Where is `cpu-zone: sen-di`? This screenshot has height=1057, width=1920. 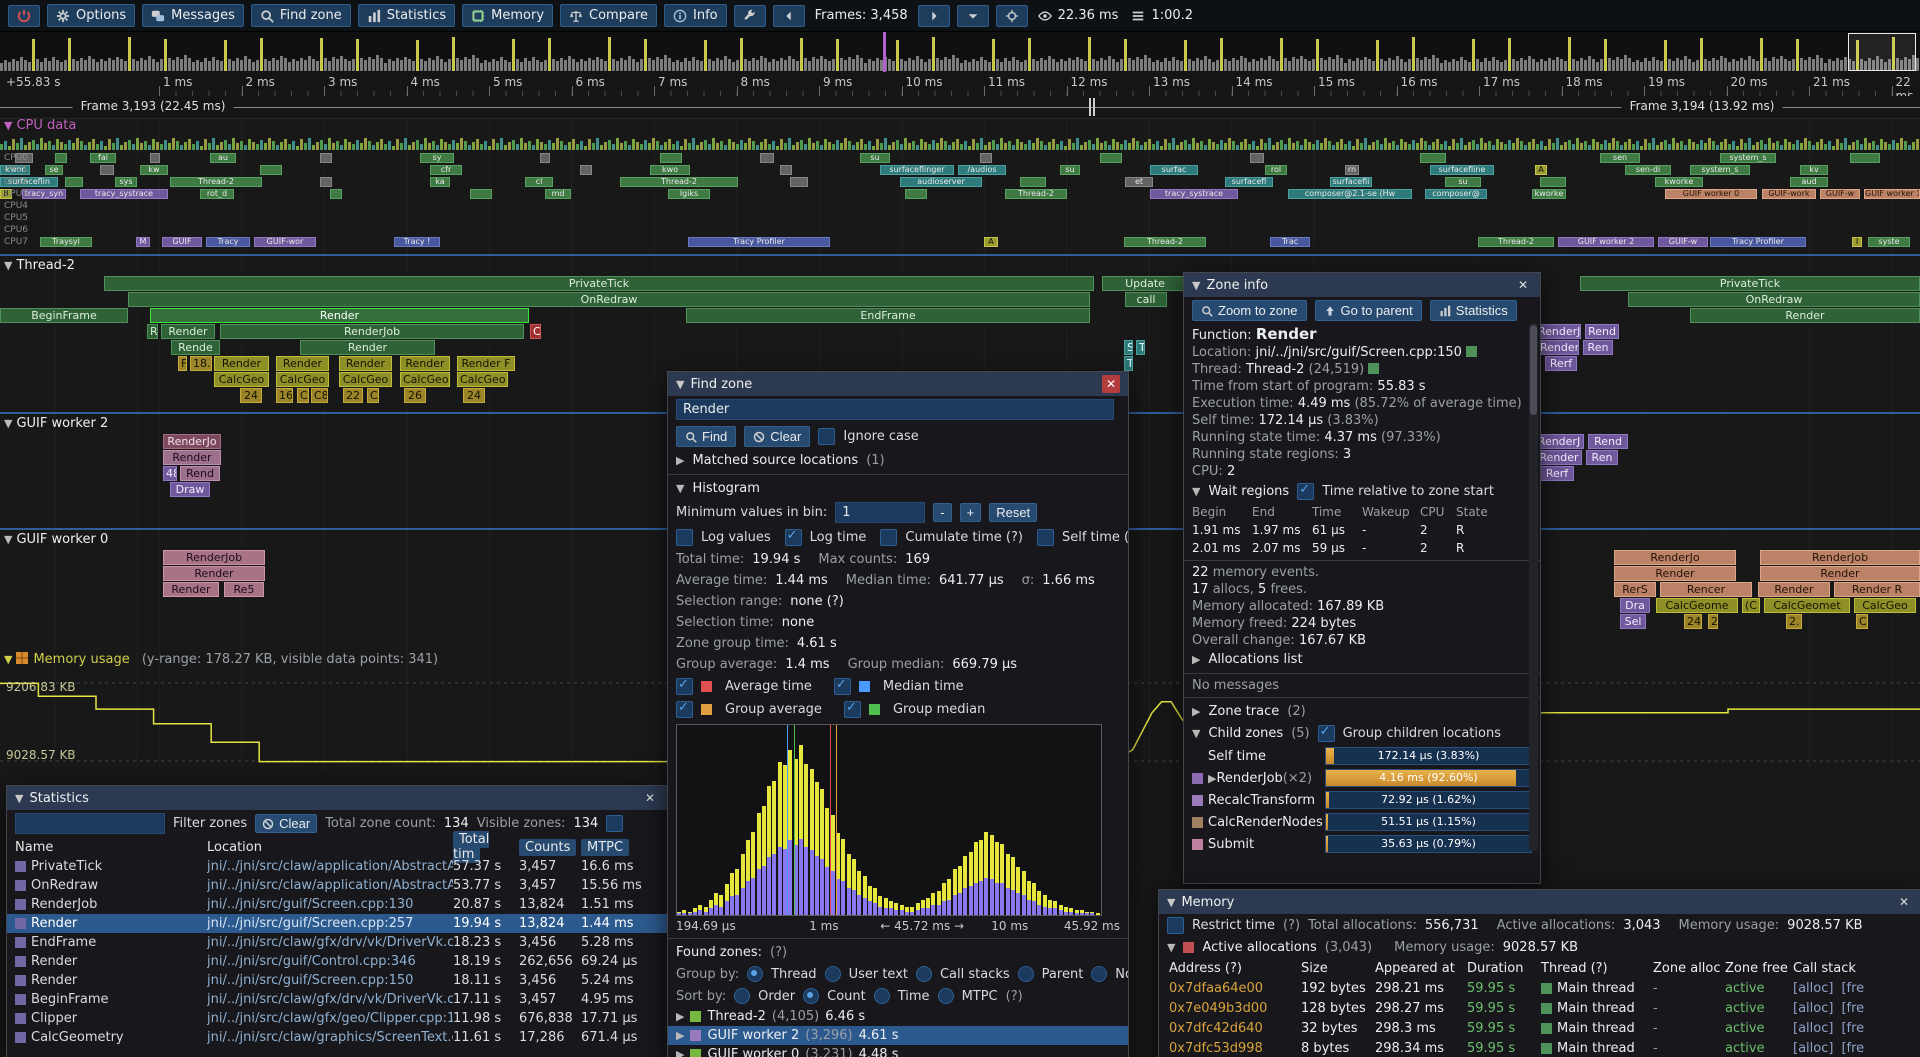
cpu-zone: sen-di is located at coordinates (1648, 170).